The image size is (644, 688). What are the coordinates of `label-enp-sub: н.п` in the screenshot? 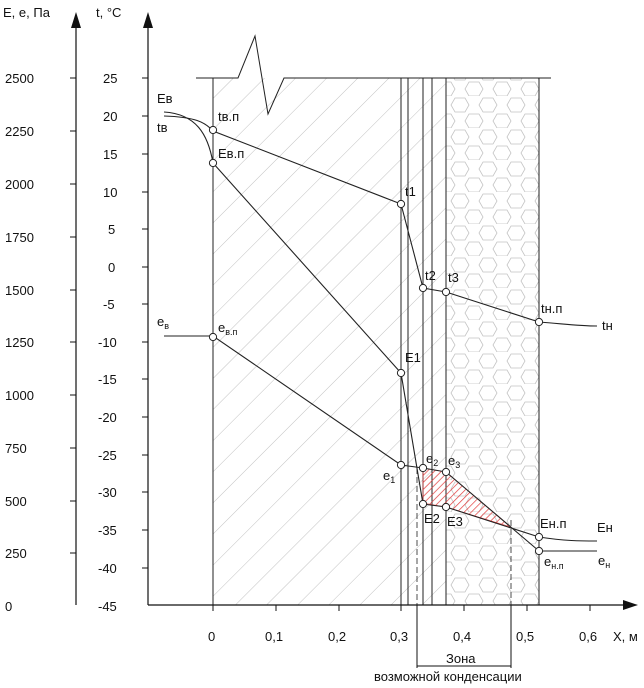 It's located at (557, 566).